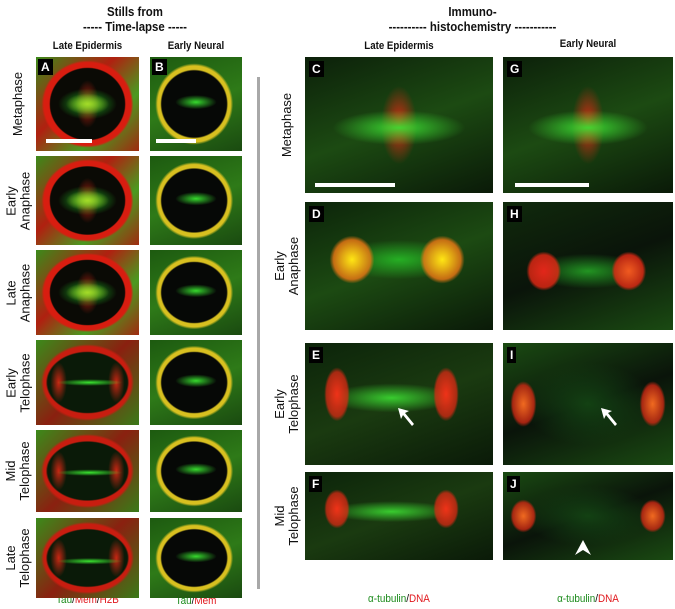 This screenshot has height=609, width=675. I want to click on column-label-g: Early Neural, so click(588, 44).